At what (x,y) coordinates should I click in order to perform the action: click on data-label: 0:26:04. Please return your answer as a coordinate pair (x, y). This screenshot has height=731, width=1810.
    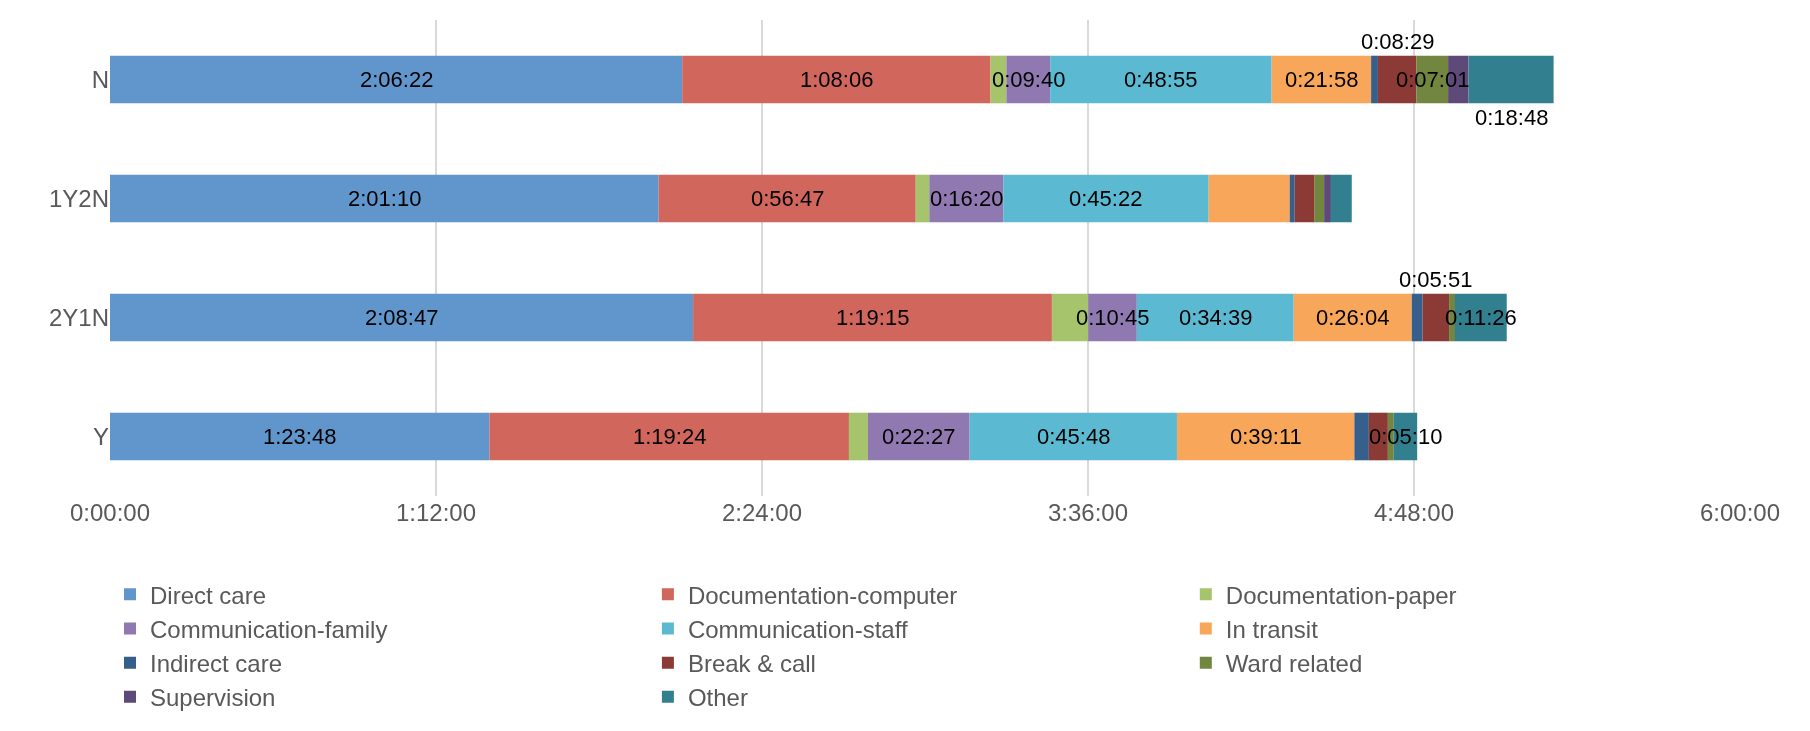
    Looking at the image, I should click on (1353, 317).